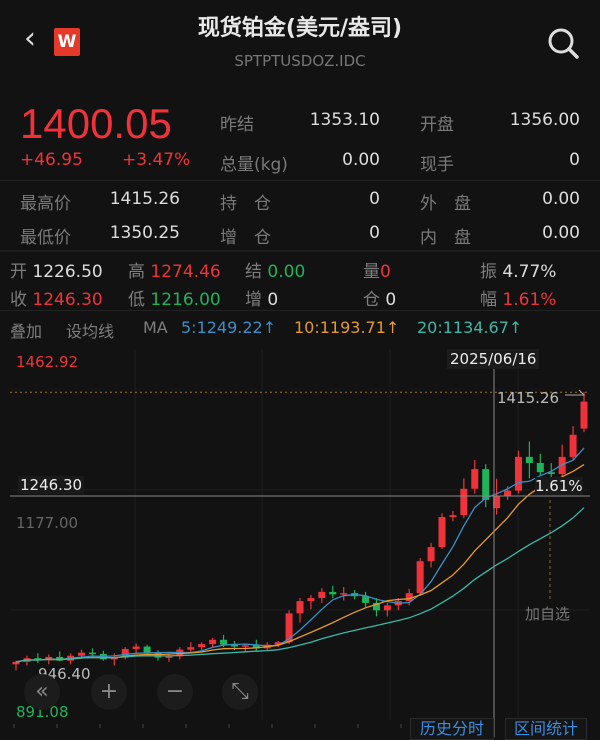 The width and height of the screenshot is (600, 740). What do you see at coordinates (136, 300) in the screenshot?
I see `label: 低` at bounding box center [136, 300].